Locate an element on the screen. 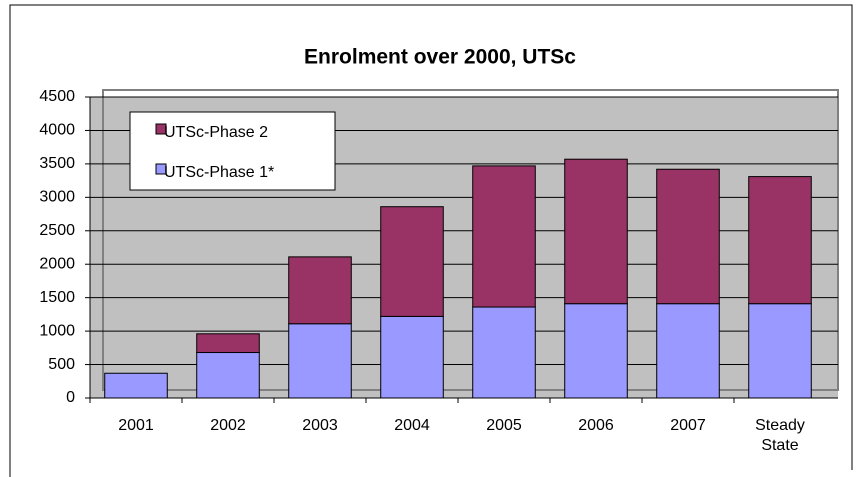 This screenshot has height=477, width=858. chart-title: Enrolment over 2000, UTSc is located at coordinates (440, 57).